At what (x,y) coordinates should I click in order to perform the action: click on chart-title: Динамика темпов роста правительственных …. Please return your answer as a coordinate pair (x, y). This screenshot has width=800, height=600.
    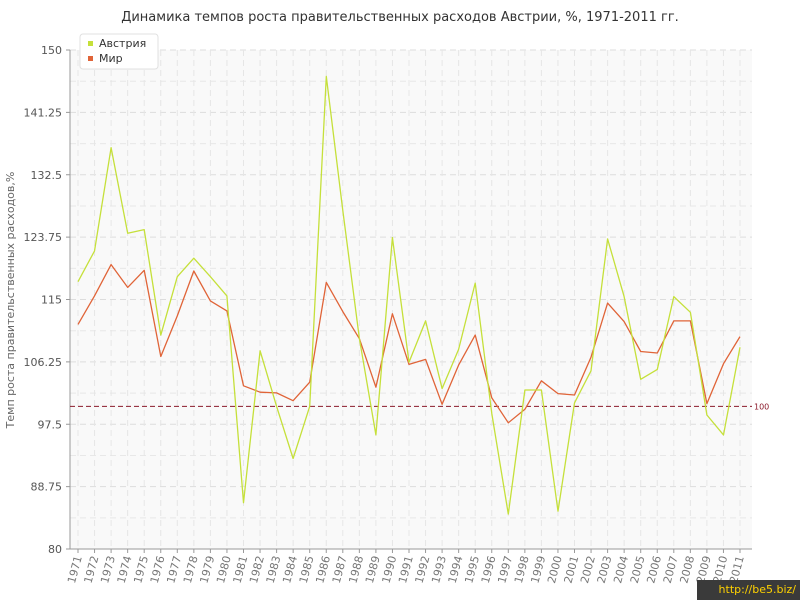
    Looking at the image, I should click on (400, 17).